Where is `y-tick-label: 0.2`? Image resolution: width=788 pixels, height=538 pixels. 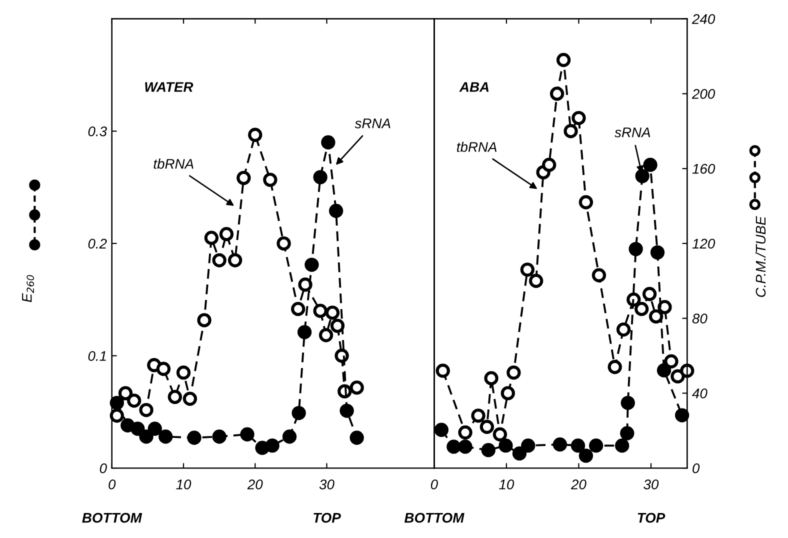 y-tick-label: 0.2 is located at coordinates (97, 243).